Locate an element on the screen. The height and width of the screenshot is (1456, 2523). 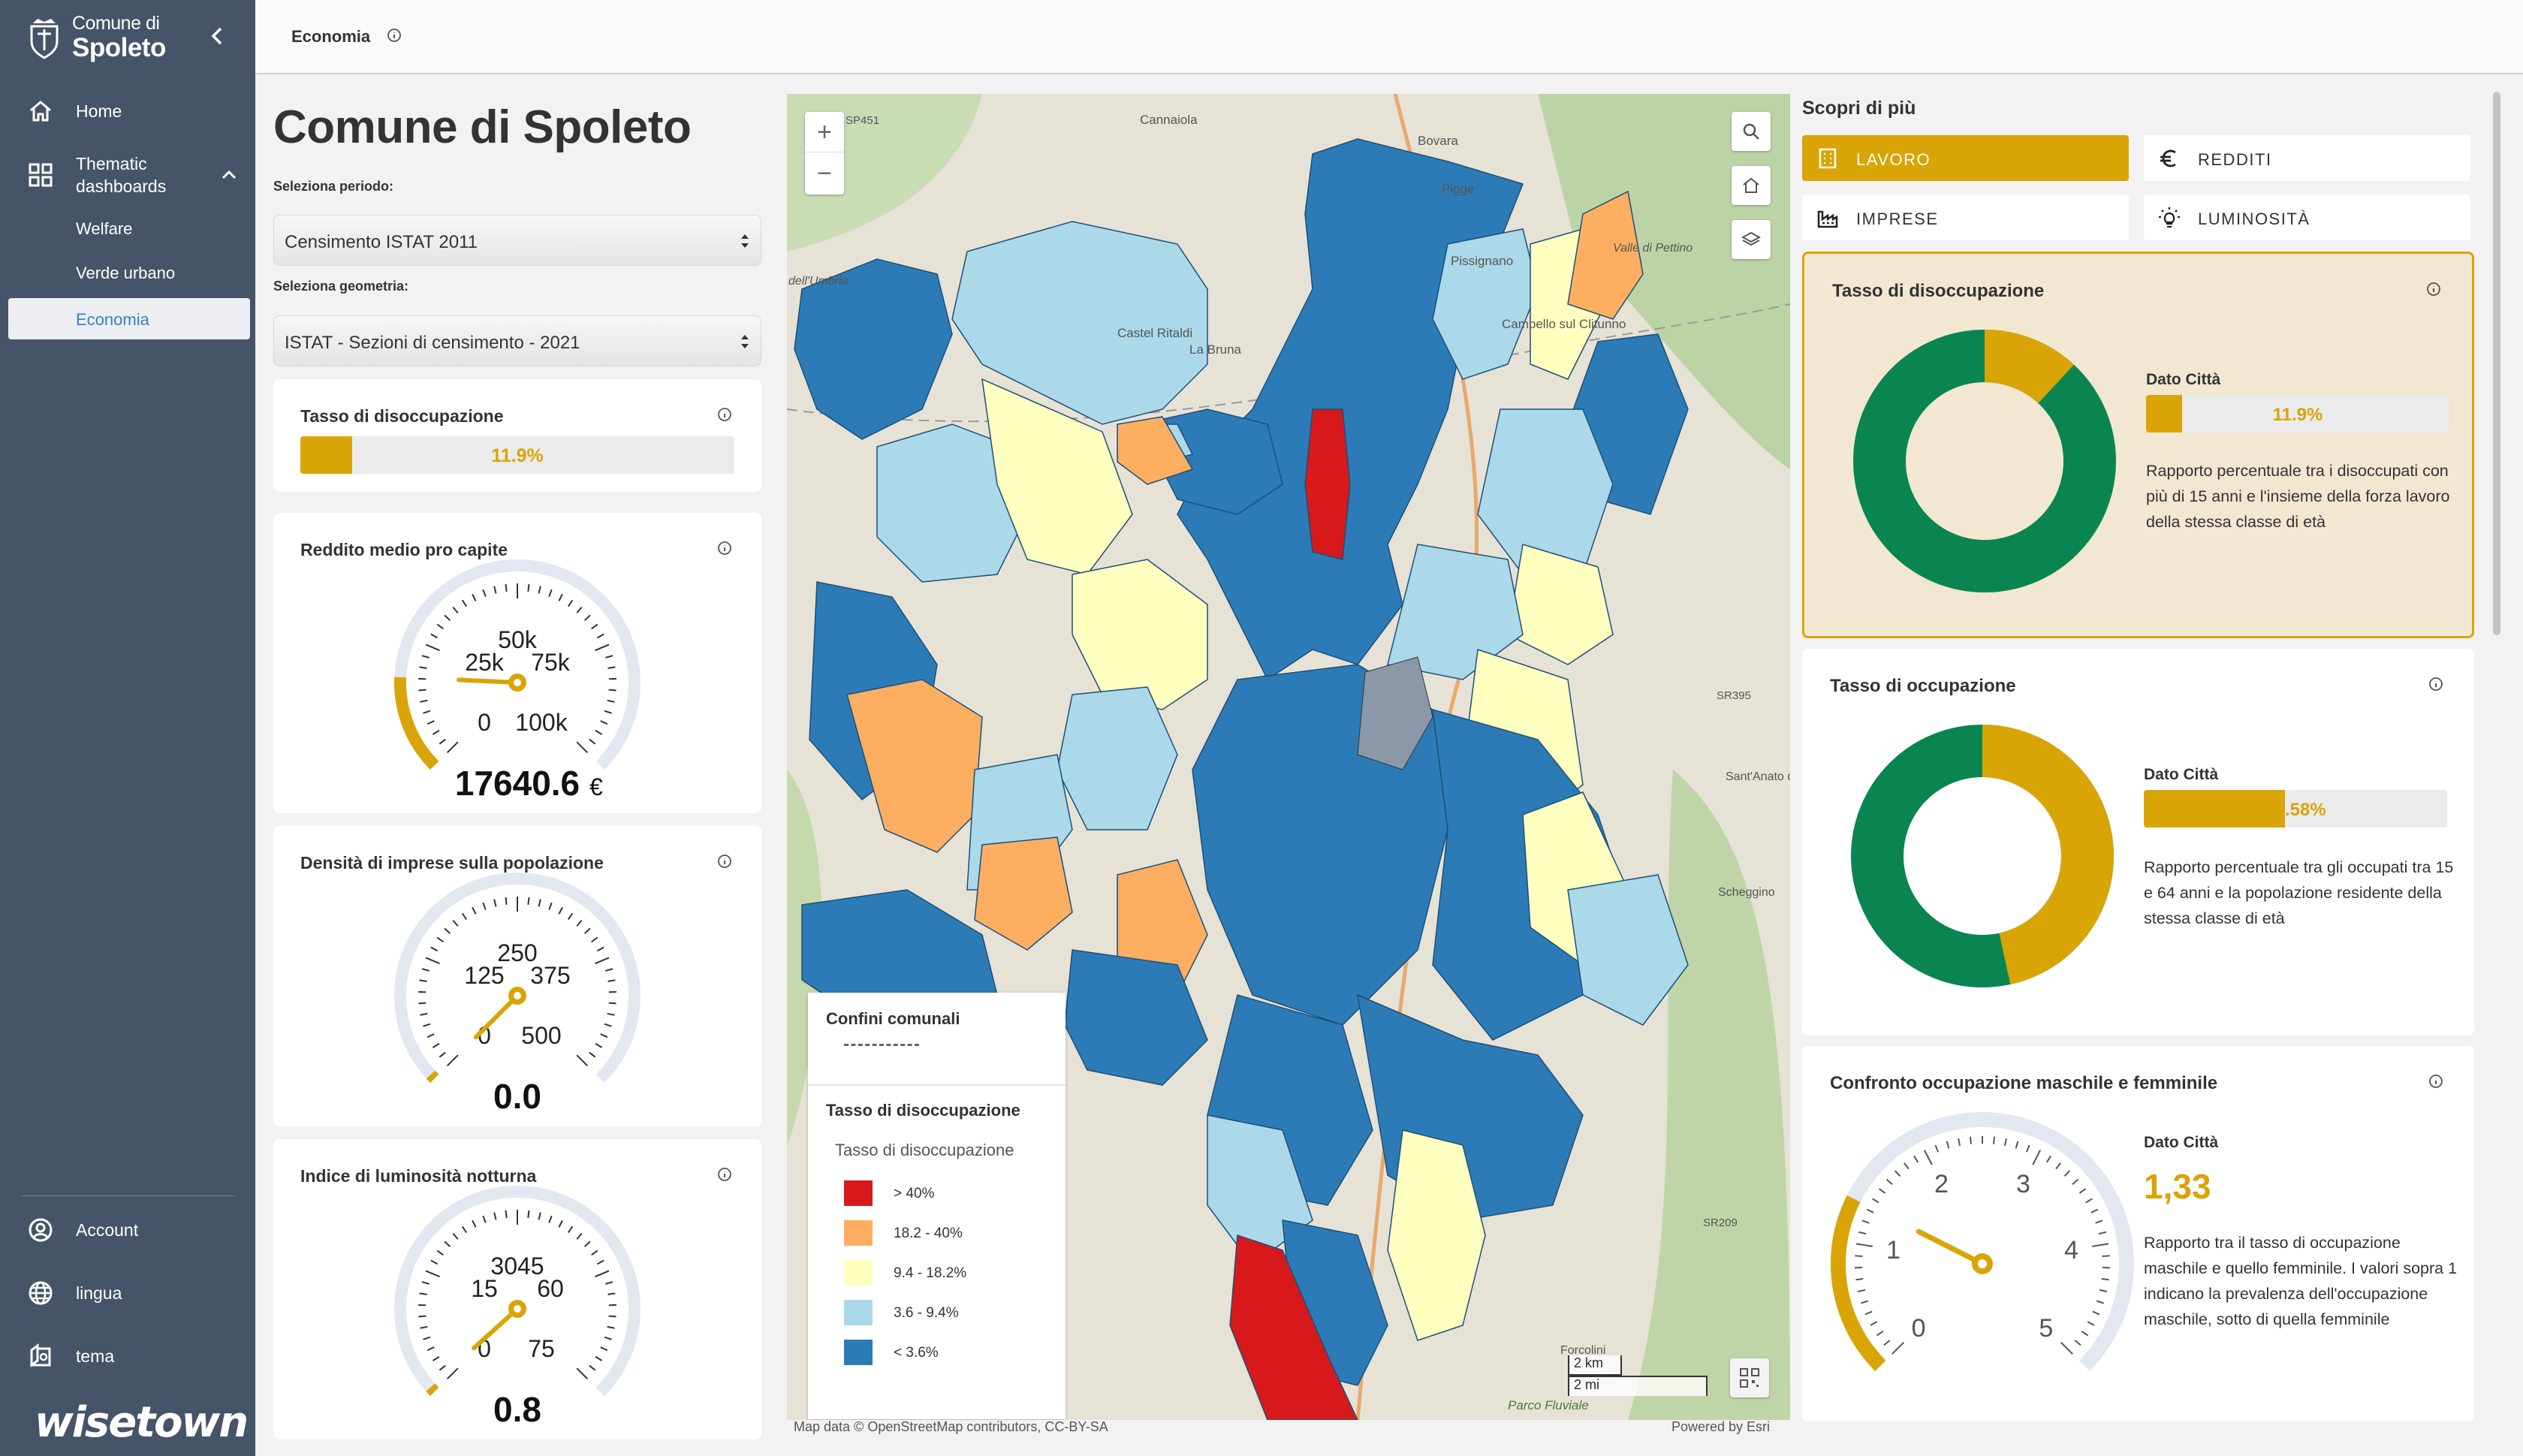
map-place-label: Sant'Anato di Narco is located at coordinates (1758, 776).